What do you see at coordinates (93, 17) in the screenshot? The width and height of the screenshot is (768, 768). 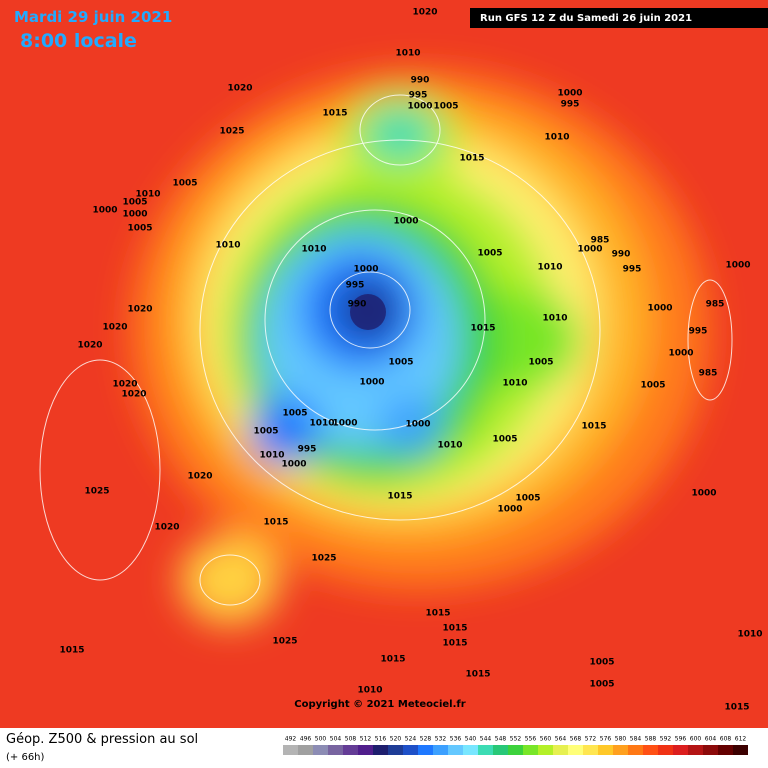 I see `date-label: Mardi 29 juin 2021` at bounding box center [93, 17].